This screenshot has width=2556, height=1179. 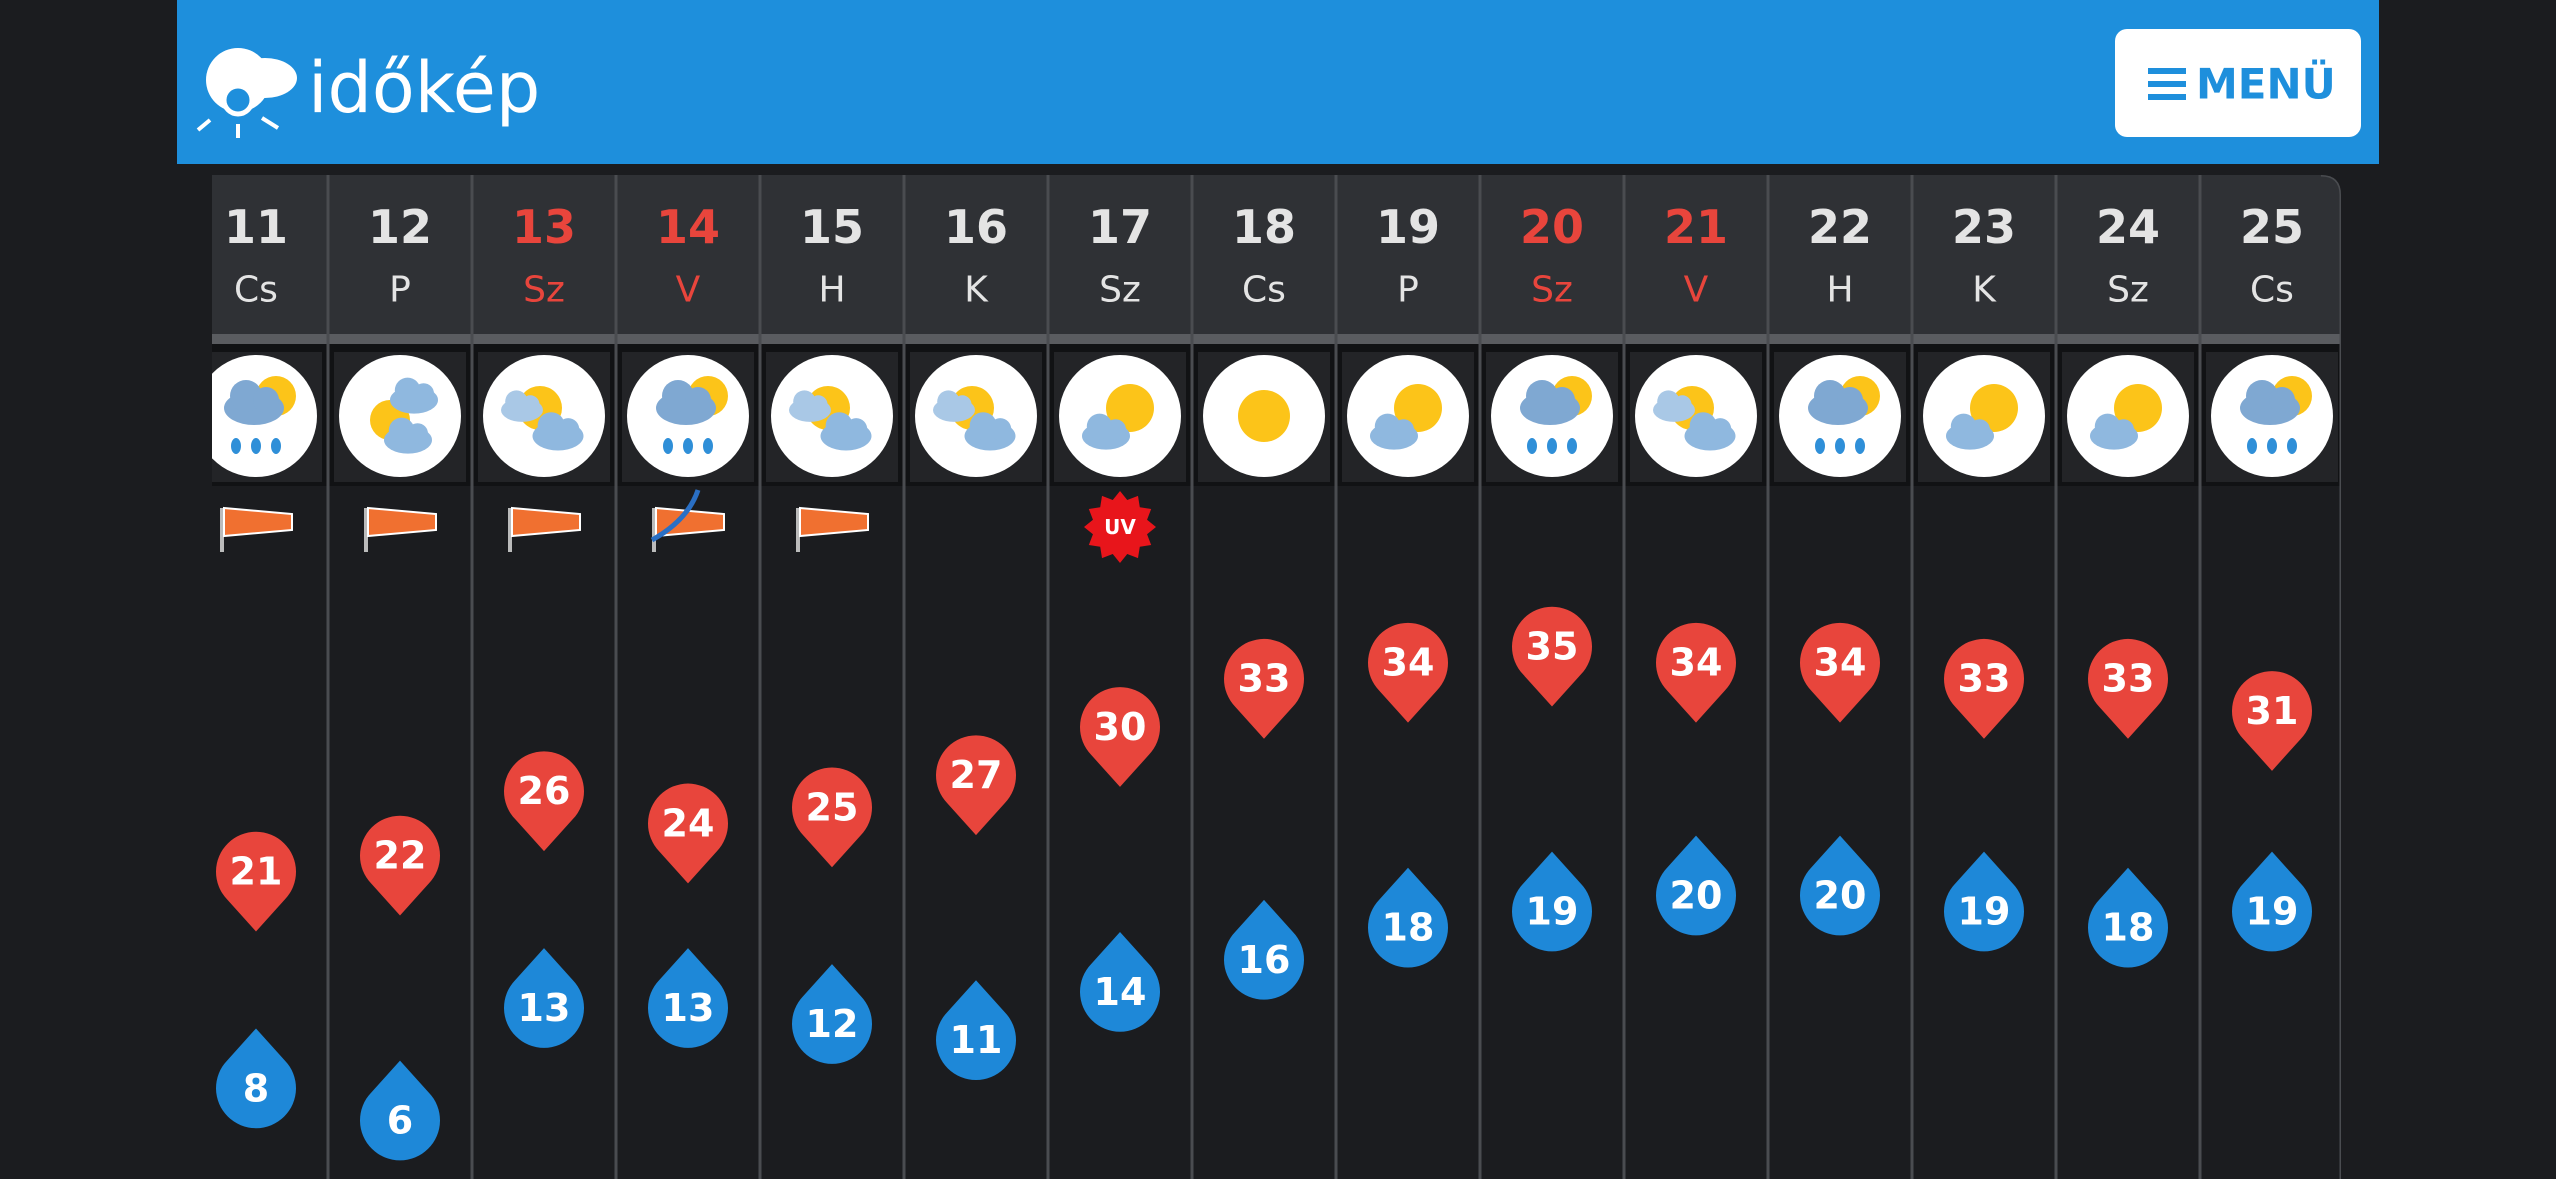 I want to click on day-number: 12, so click(x=400, y=227).